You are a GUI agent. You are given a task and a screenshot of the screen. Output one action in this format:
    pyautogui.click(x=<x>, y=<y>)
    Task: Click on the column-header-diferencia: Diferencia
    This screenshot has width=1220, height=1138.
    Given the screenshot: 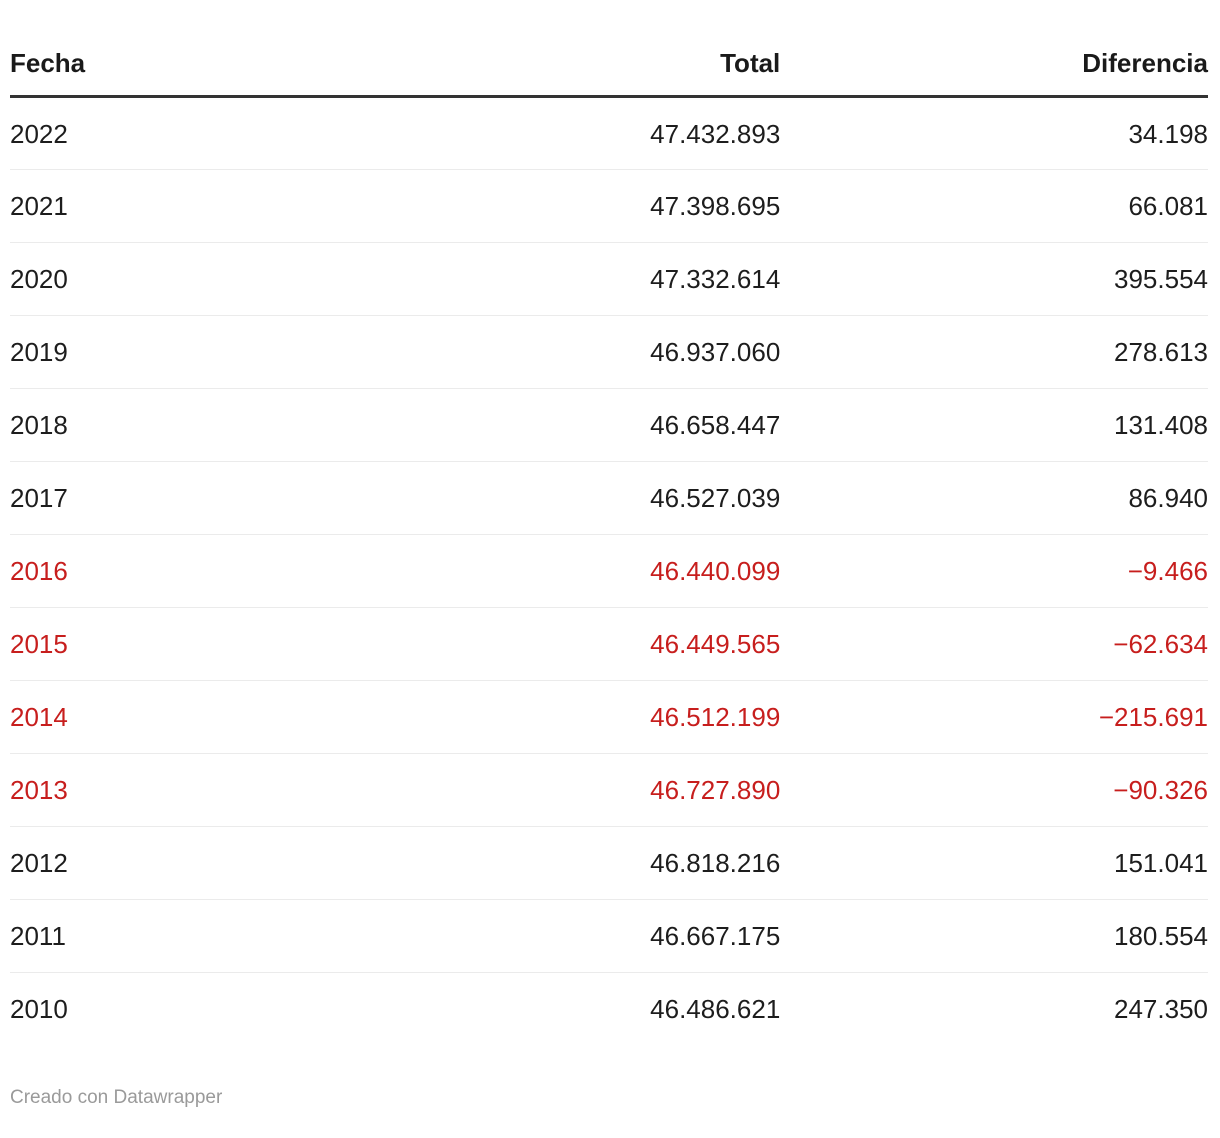 What is the action you would take?
    pyautogui.click(x=994, y=49)
    